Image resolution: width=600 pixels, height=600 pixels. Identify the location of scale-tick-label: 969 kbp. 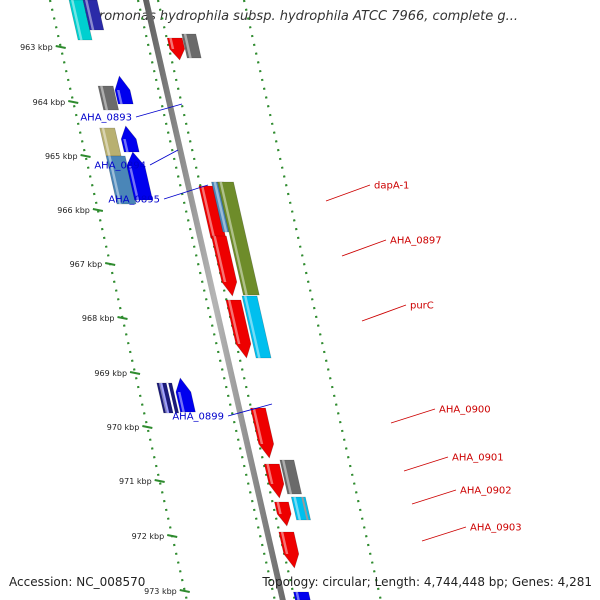
(110, 373).